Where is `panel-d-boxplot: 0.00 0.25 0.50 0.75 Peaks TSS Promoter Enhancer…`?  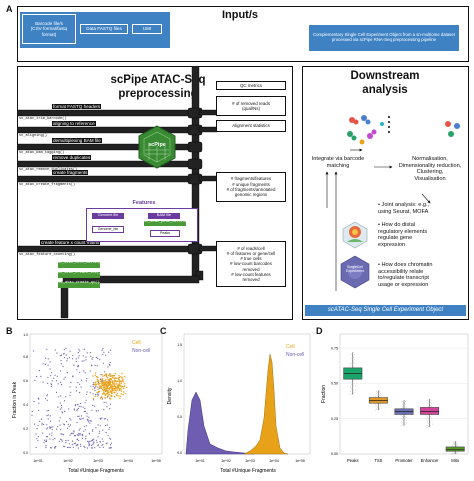
panel-d-boxplot: 0.00 0.25 0.50 0.75 Peaks TSS Promoter Enhancer… is located at coordinates (395, 398).